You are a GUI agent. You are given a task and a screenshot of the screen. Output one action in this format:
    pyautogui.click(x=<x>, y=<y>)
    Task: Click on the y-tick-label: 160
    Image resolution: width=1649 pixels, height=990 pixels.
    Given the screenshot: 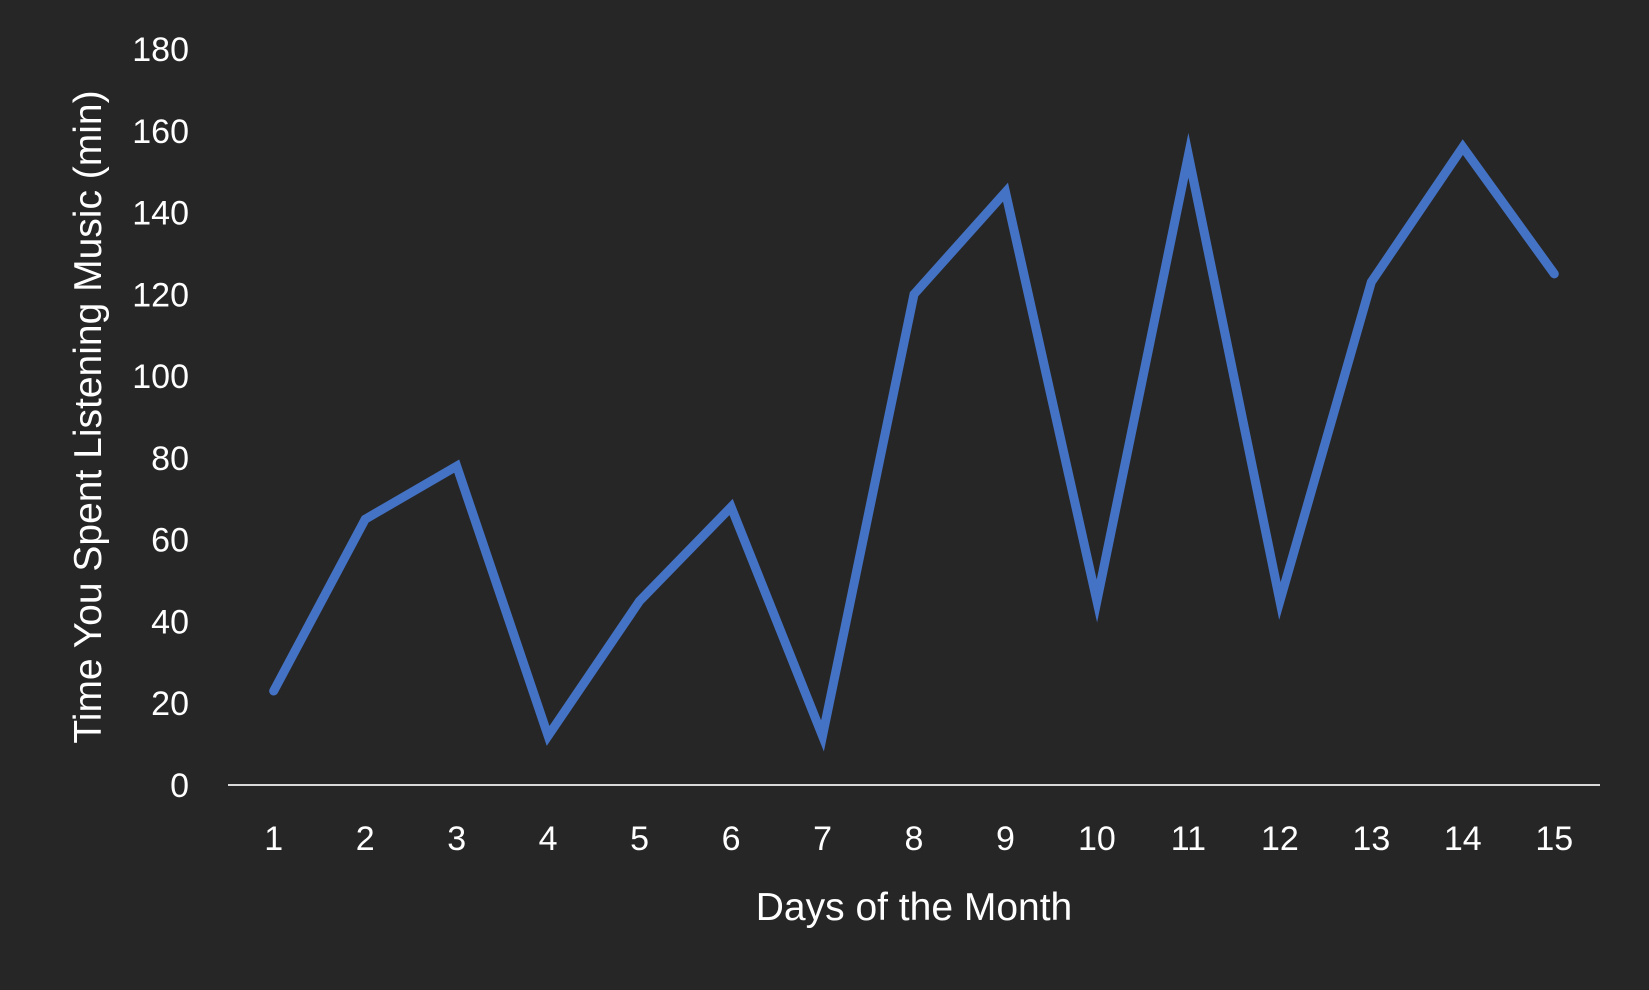 What is the action you would take?
    pyautogui.click(x=160, y=132)
    